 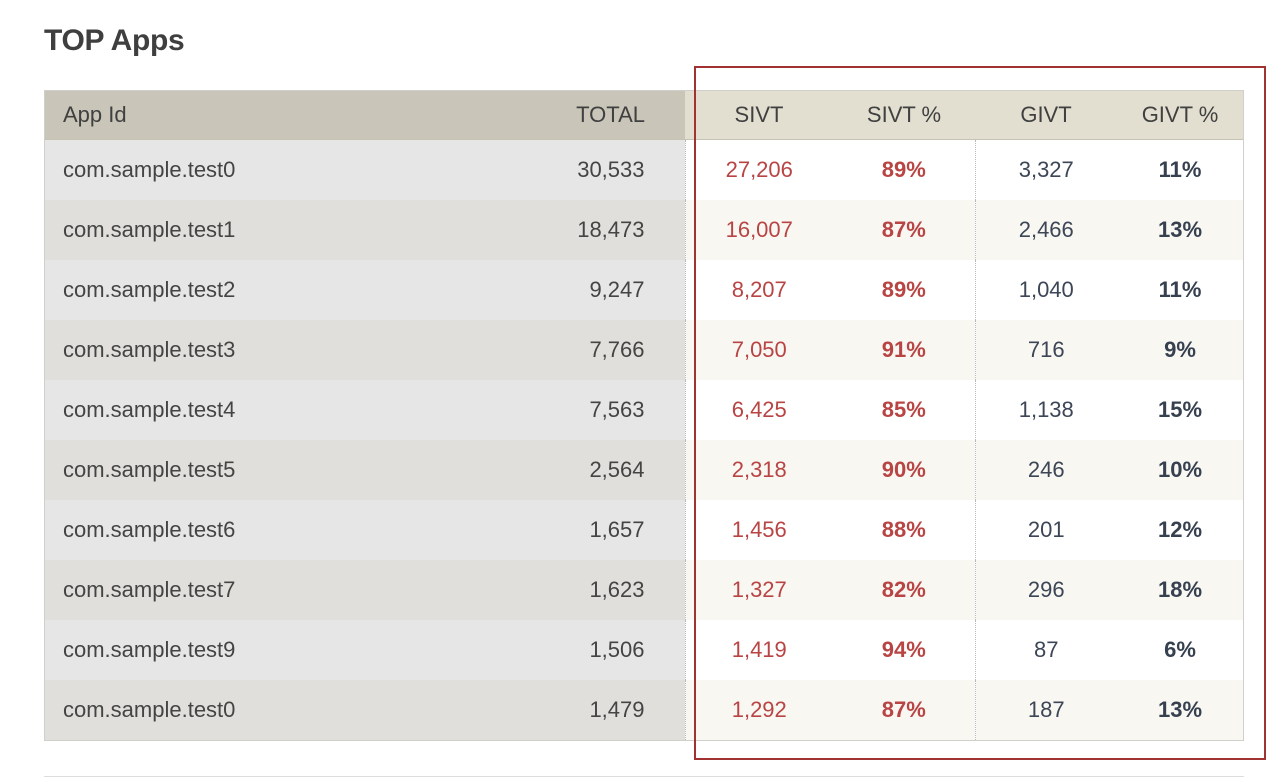 What do you see at coordinates (1180, 470) in the screenshot?
I see `cell-givt-pct: 10%` at bounding box center [1180, 470].